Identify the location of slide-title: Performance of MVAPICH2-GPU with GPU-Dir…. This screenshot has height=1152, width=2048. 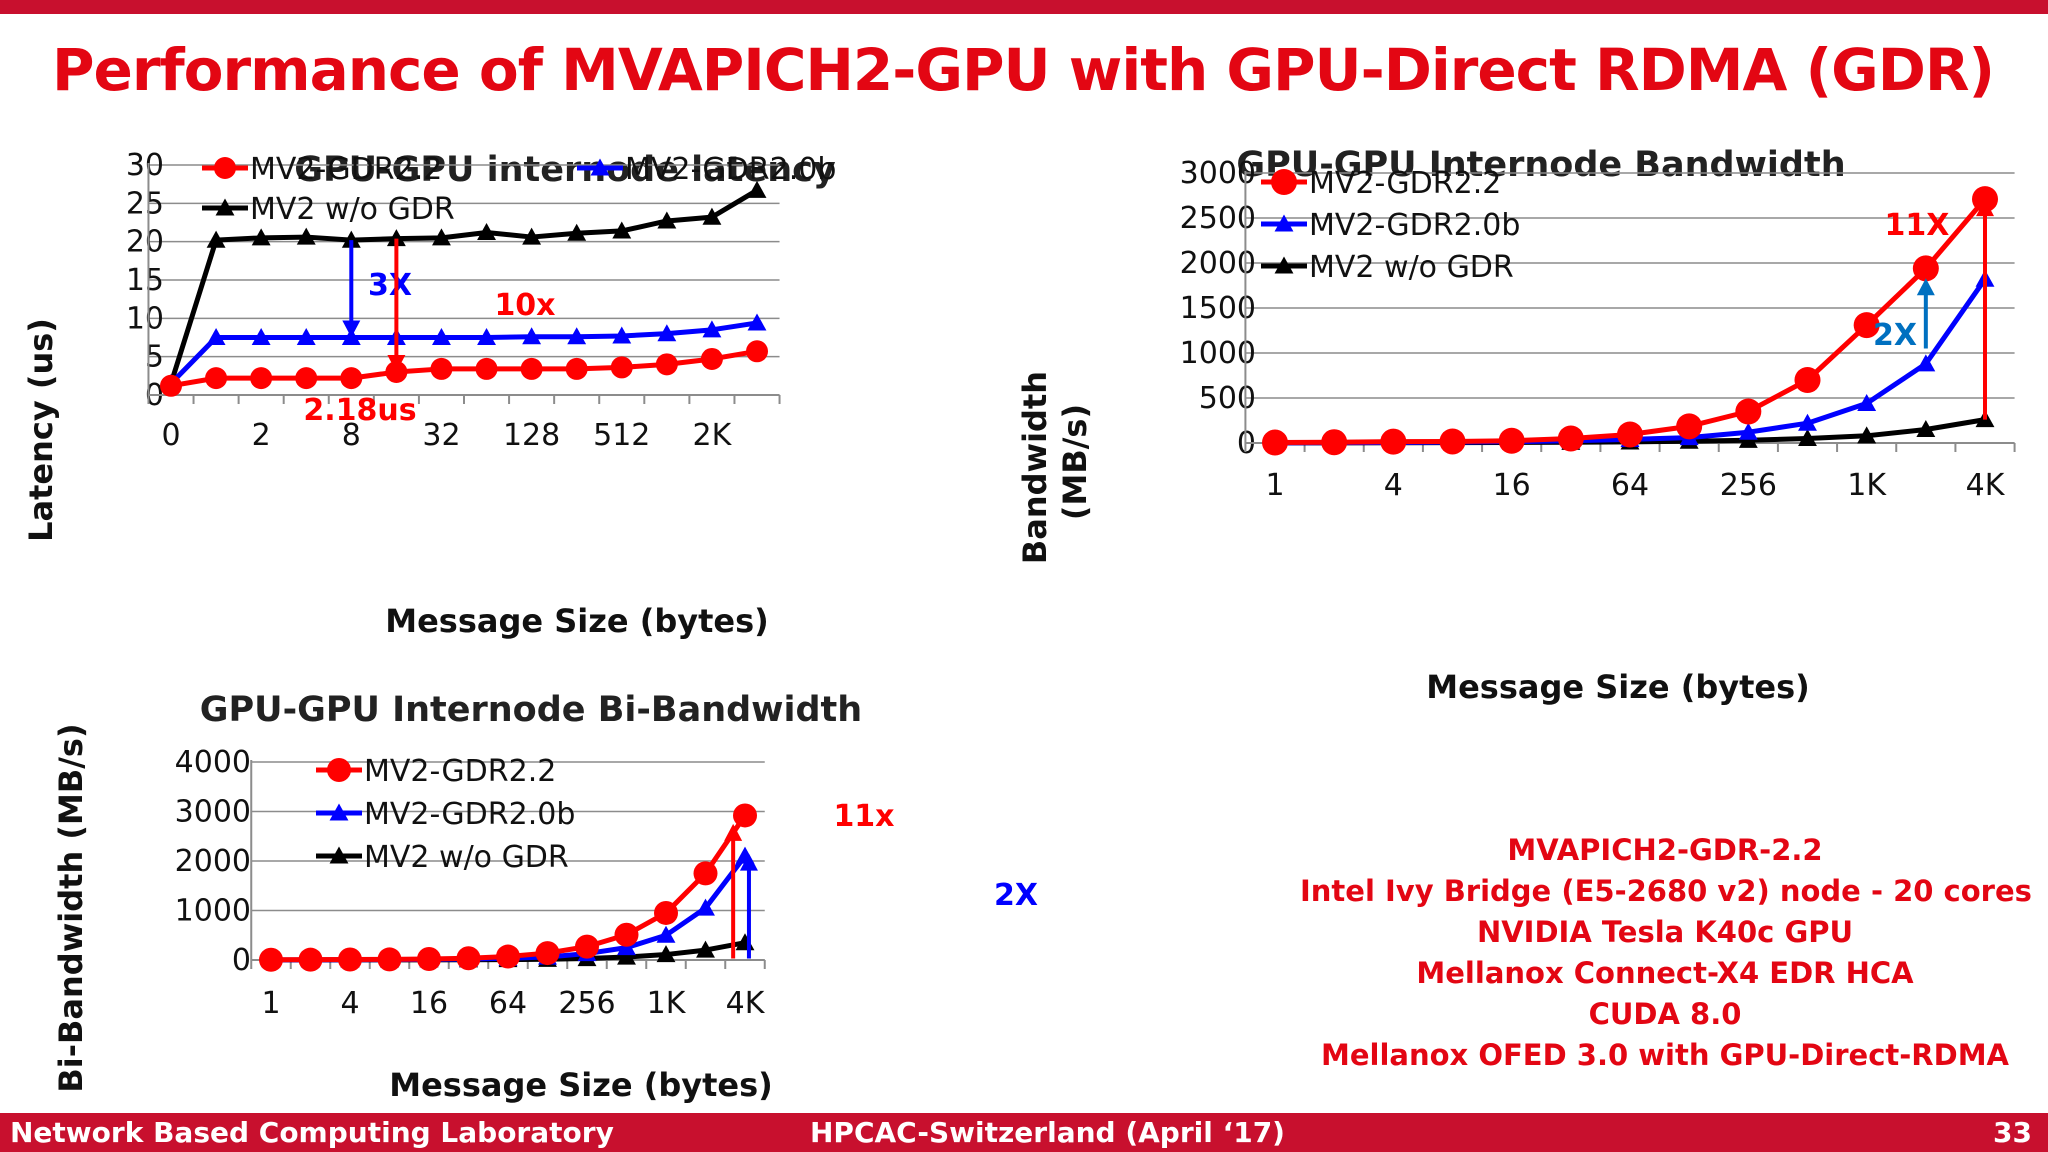
(1023, 70).